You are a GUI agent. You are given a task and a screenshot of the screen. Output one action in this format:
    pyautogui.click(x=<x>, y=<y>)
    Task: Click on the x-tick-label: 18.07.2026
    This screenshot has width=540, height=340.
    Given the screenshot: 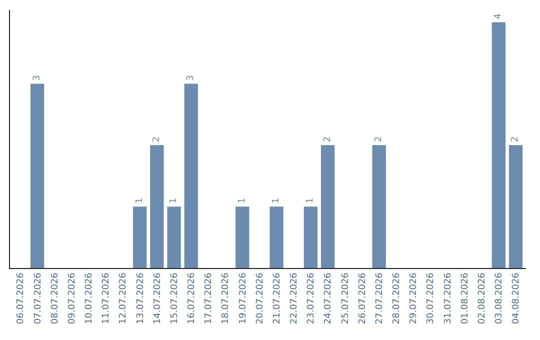 What is the action you would take?
    pyautogui.click(x=226, y=298)
    